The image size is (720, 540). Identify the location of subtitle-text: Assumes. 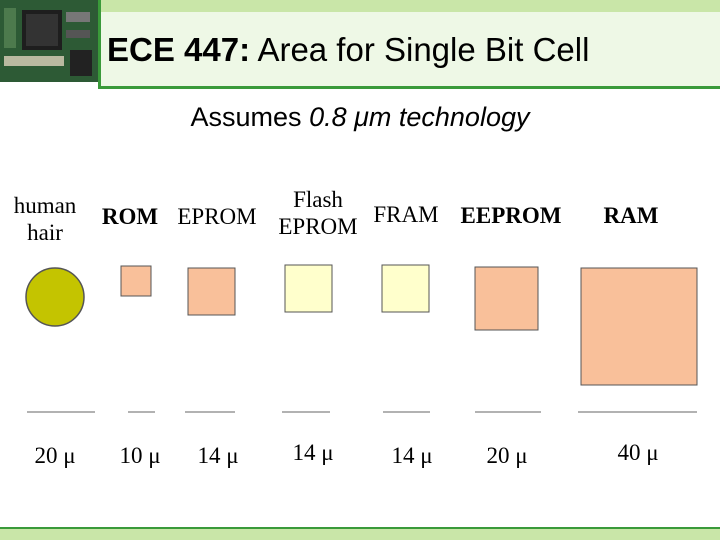
(246, 117).